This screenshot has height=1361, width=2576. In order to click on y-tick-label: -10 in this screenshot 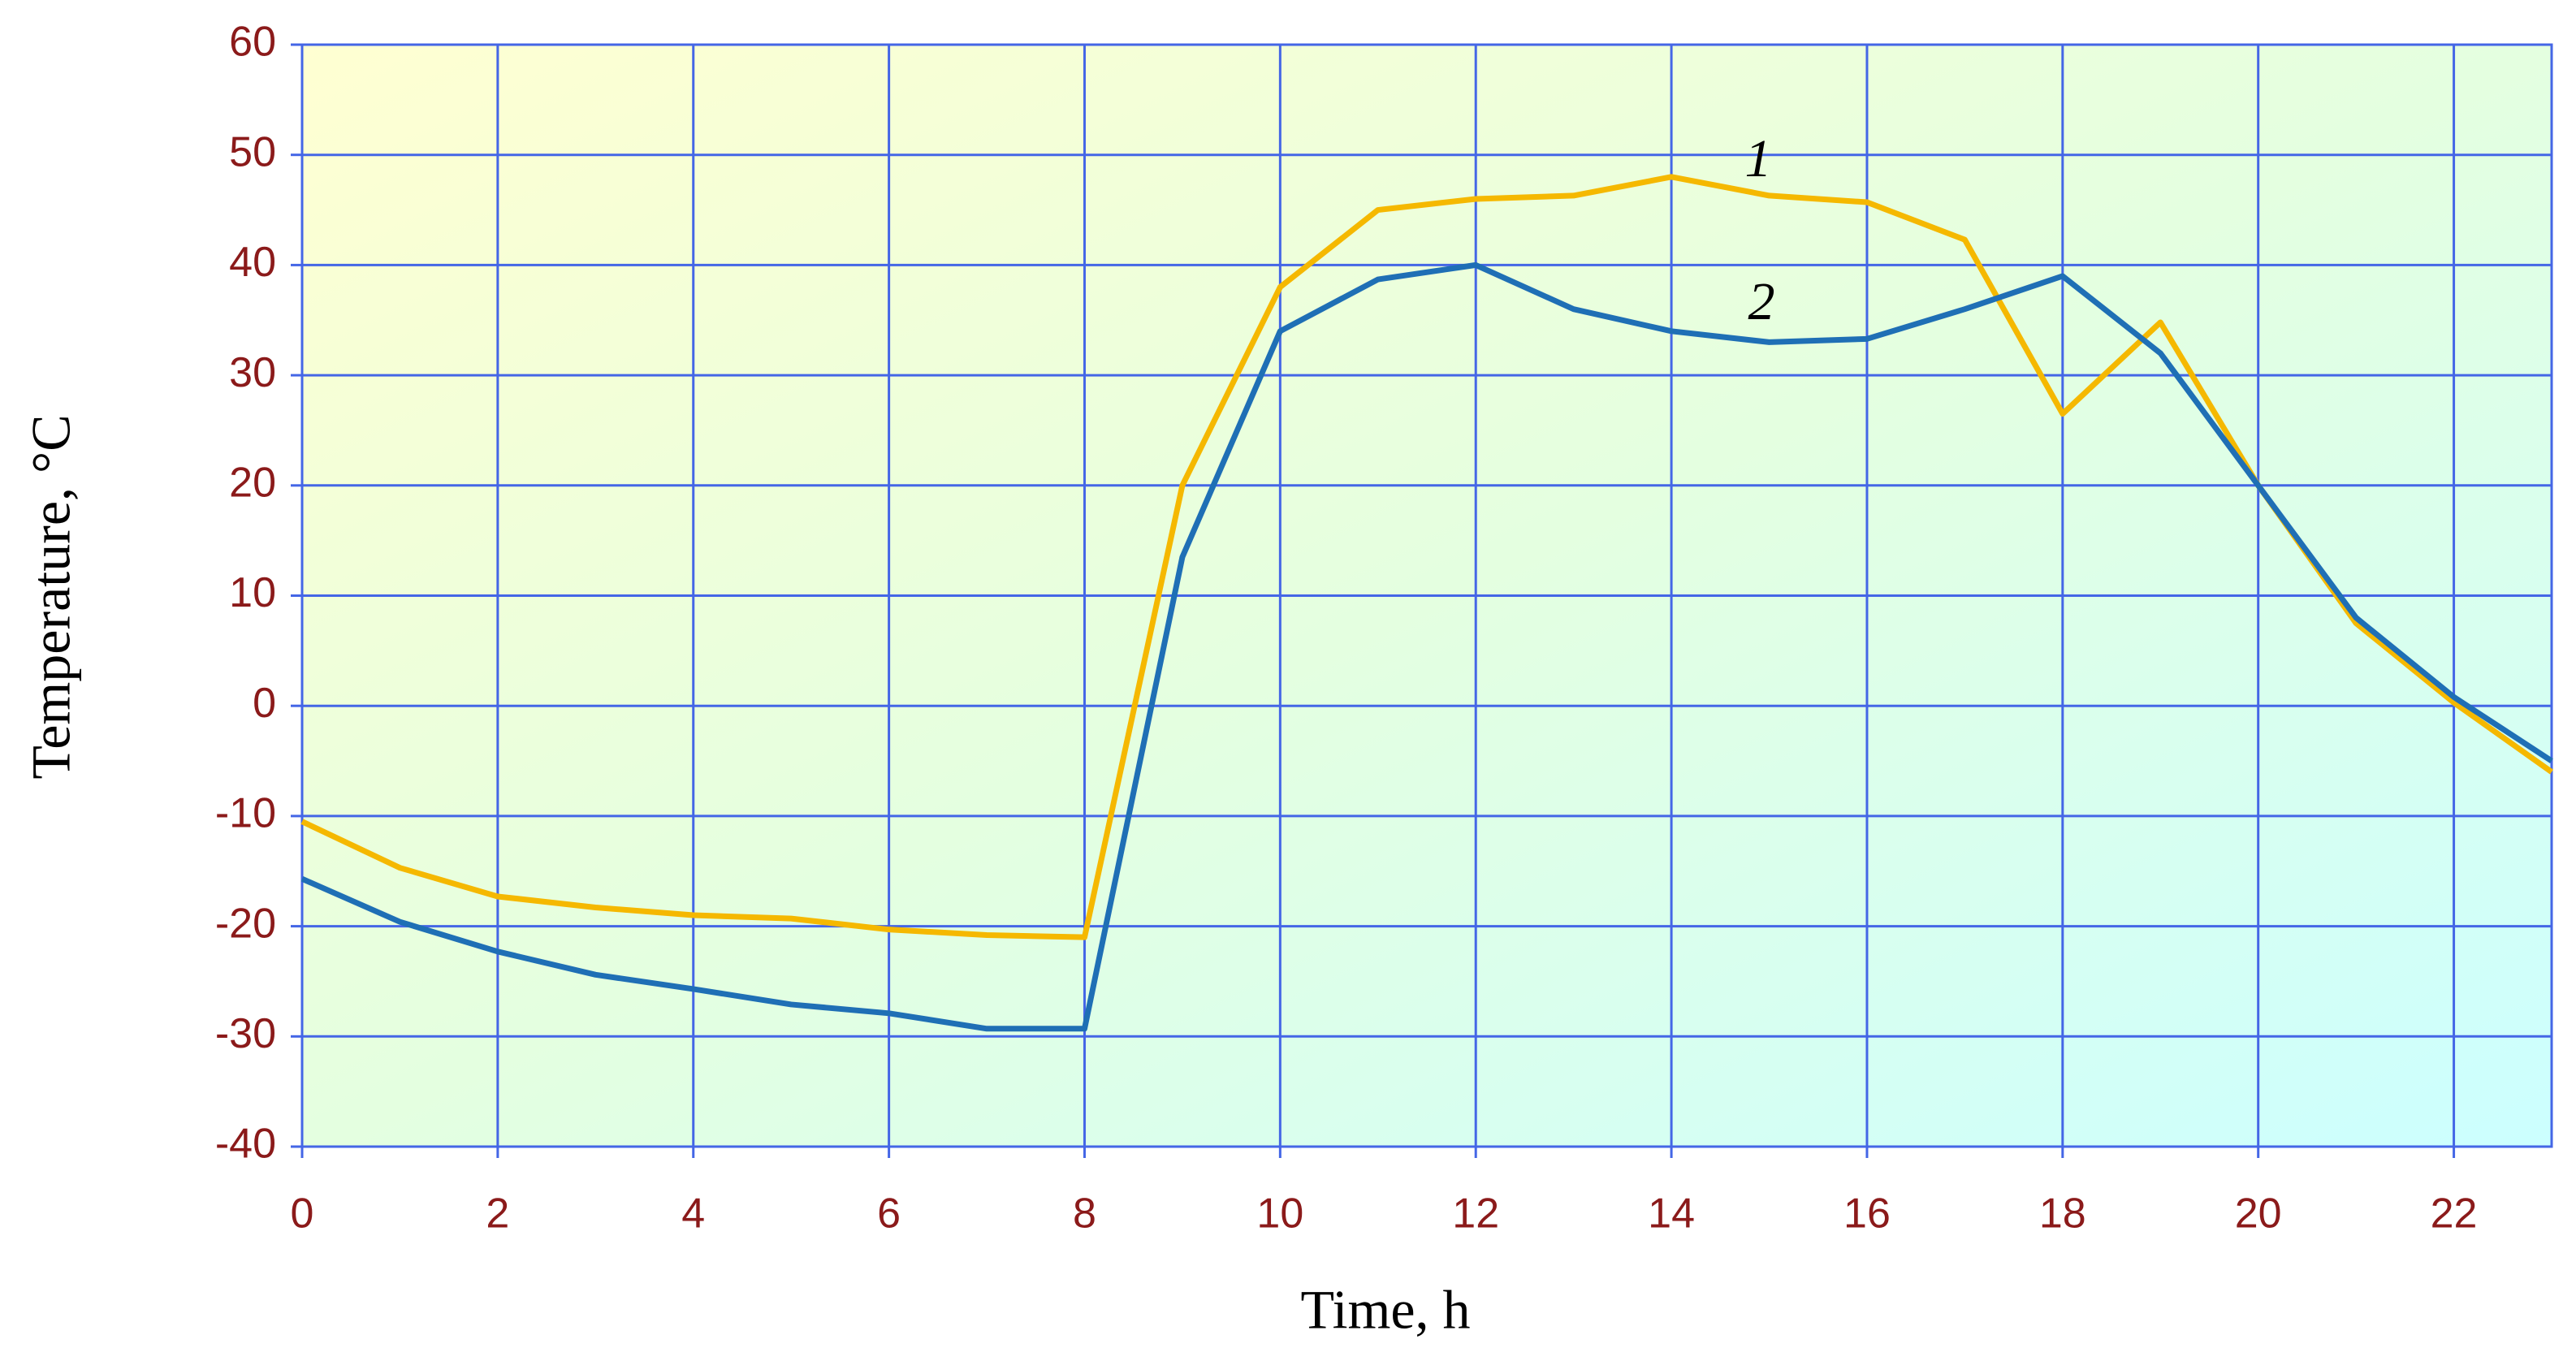, I will do `click(246, 813)`.